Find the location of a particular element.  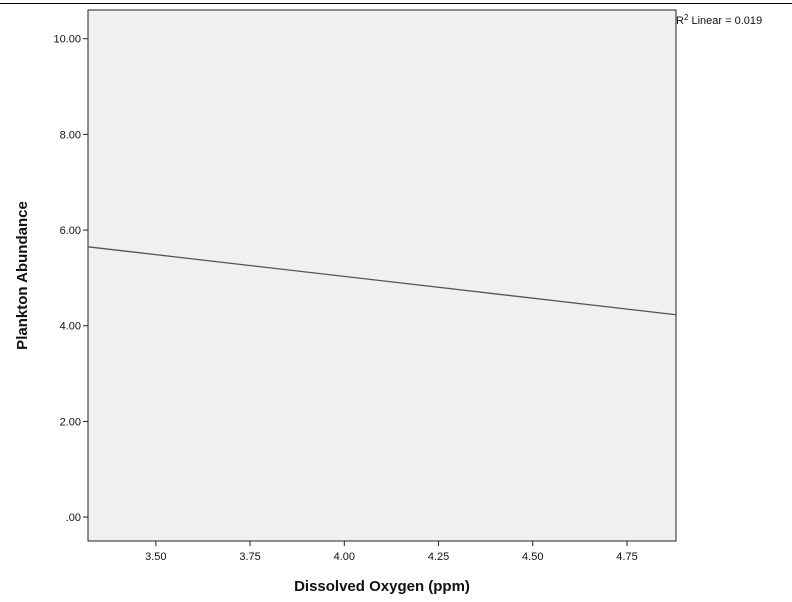

y-tick-label: 6.00 is located at coordinates (70, 231).